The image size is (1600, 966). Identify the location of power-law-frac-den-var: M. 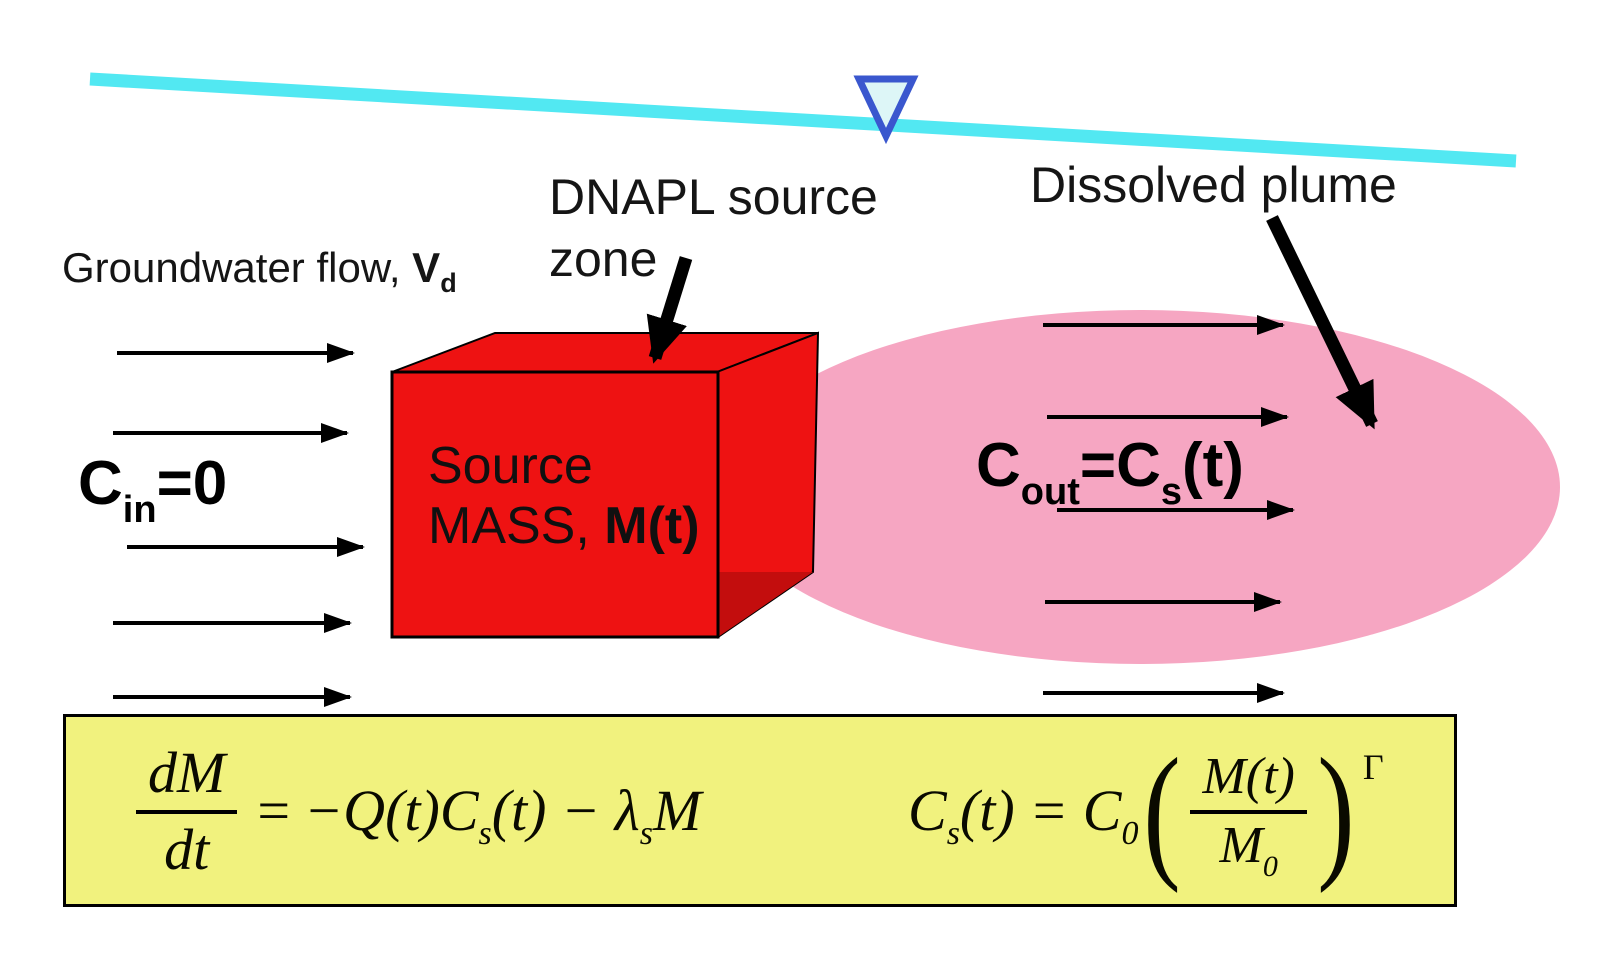
(1241, 845).